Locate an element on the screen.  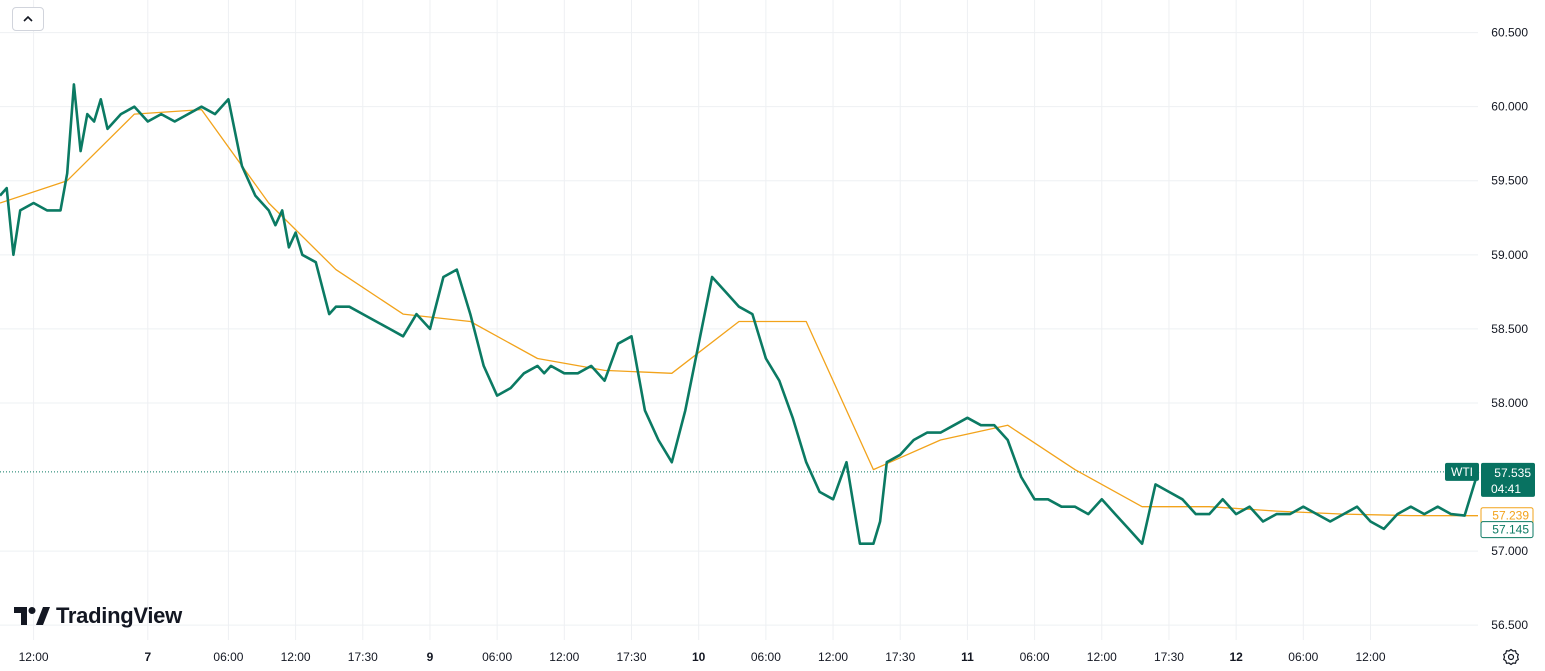
chevron-up-icon is located at coordinates (28, 18).